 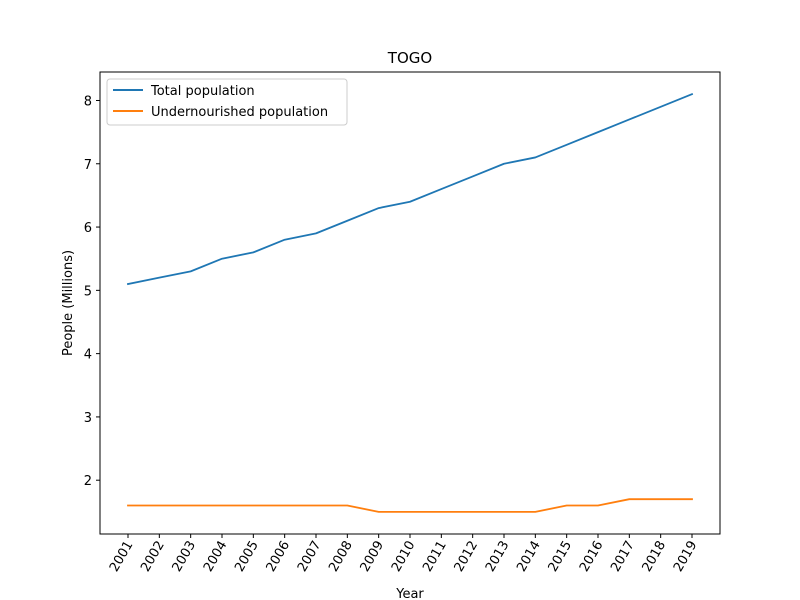 I want to click on x-tick-label: 2005, so click(x=247, y=557).